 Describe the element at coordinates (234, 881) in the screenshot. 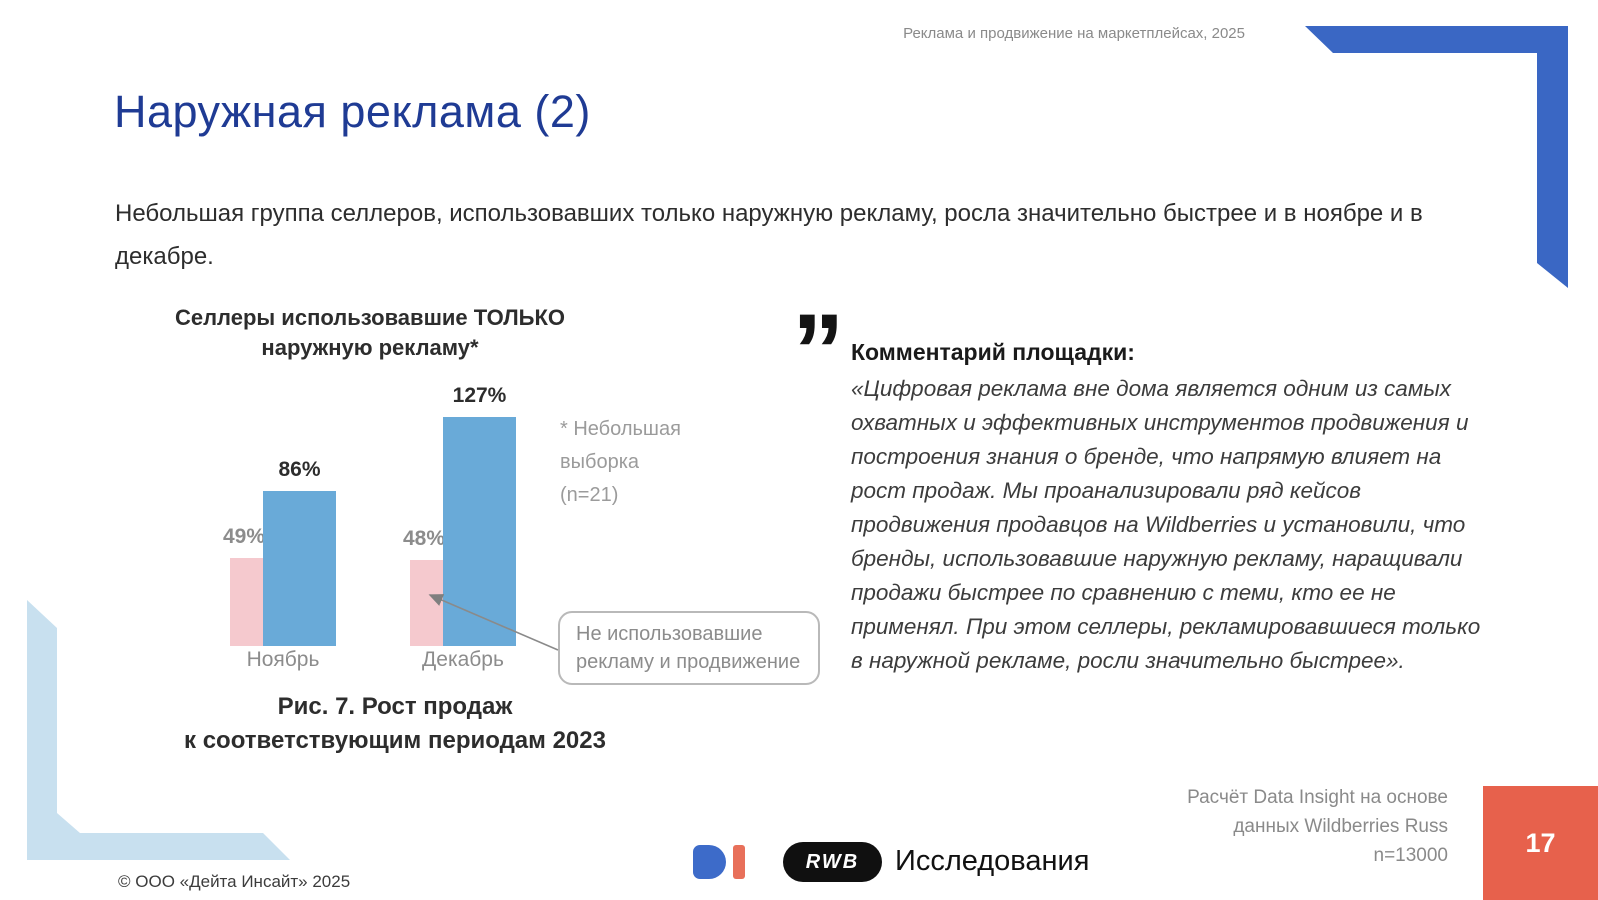

I see `copyright-note: © ООО «Дейта Инсайт» 2025` at that location.